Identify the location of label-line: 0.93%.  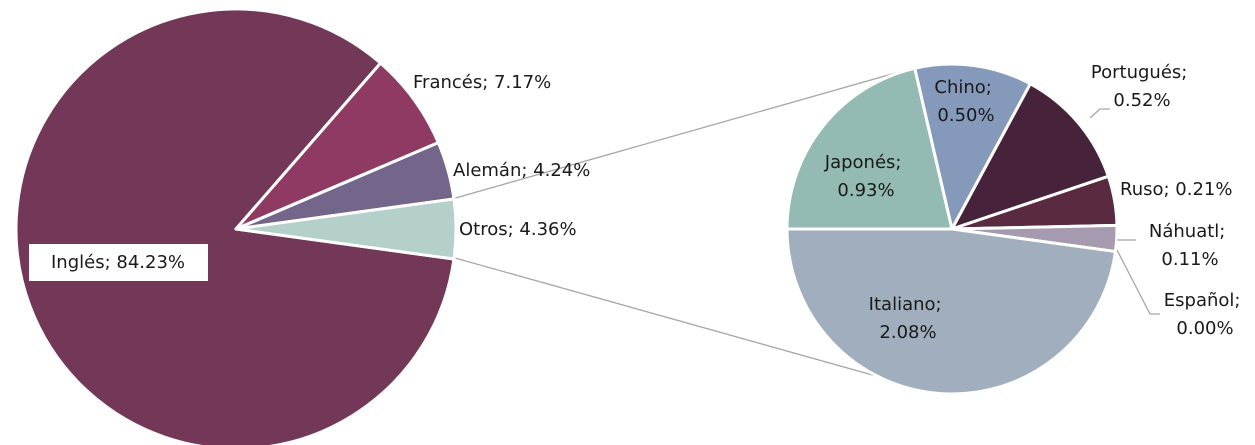
(865, 190).